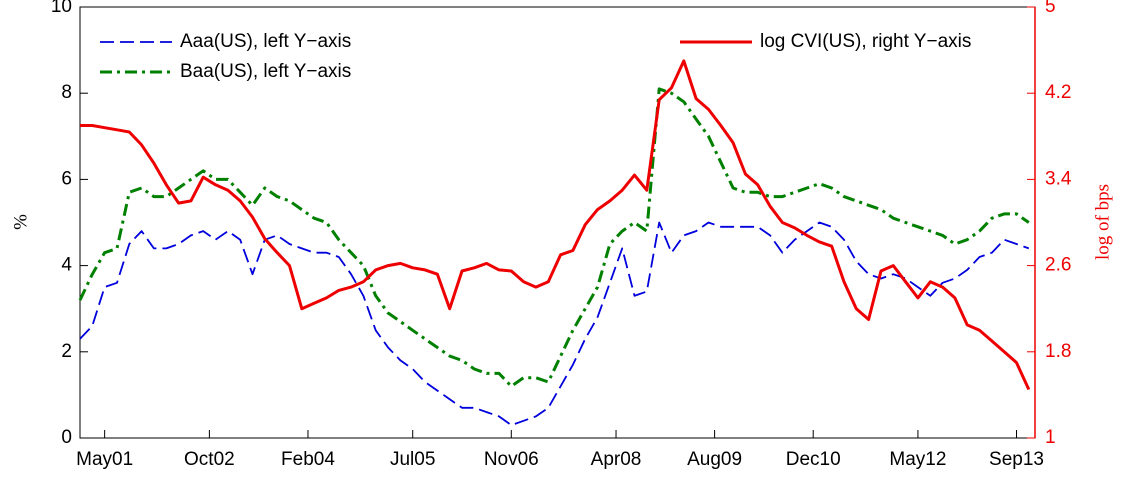  What do you see at coordinates (865, 41) in the screenshot?
I see `legend-label: log CVI(US), right Y−axis` at bounding box center [865, 41].